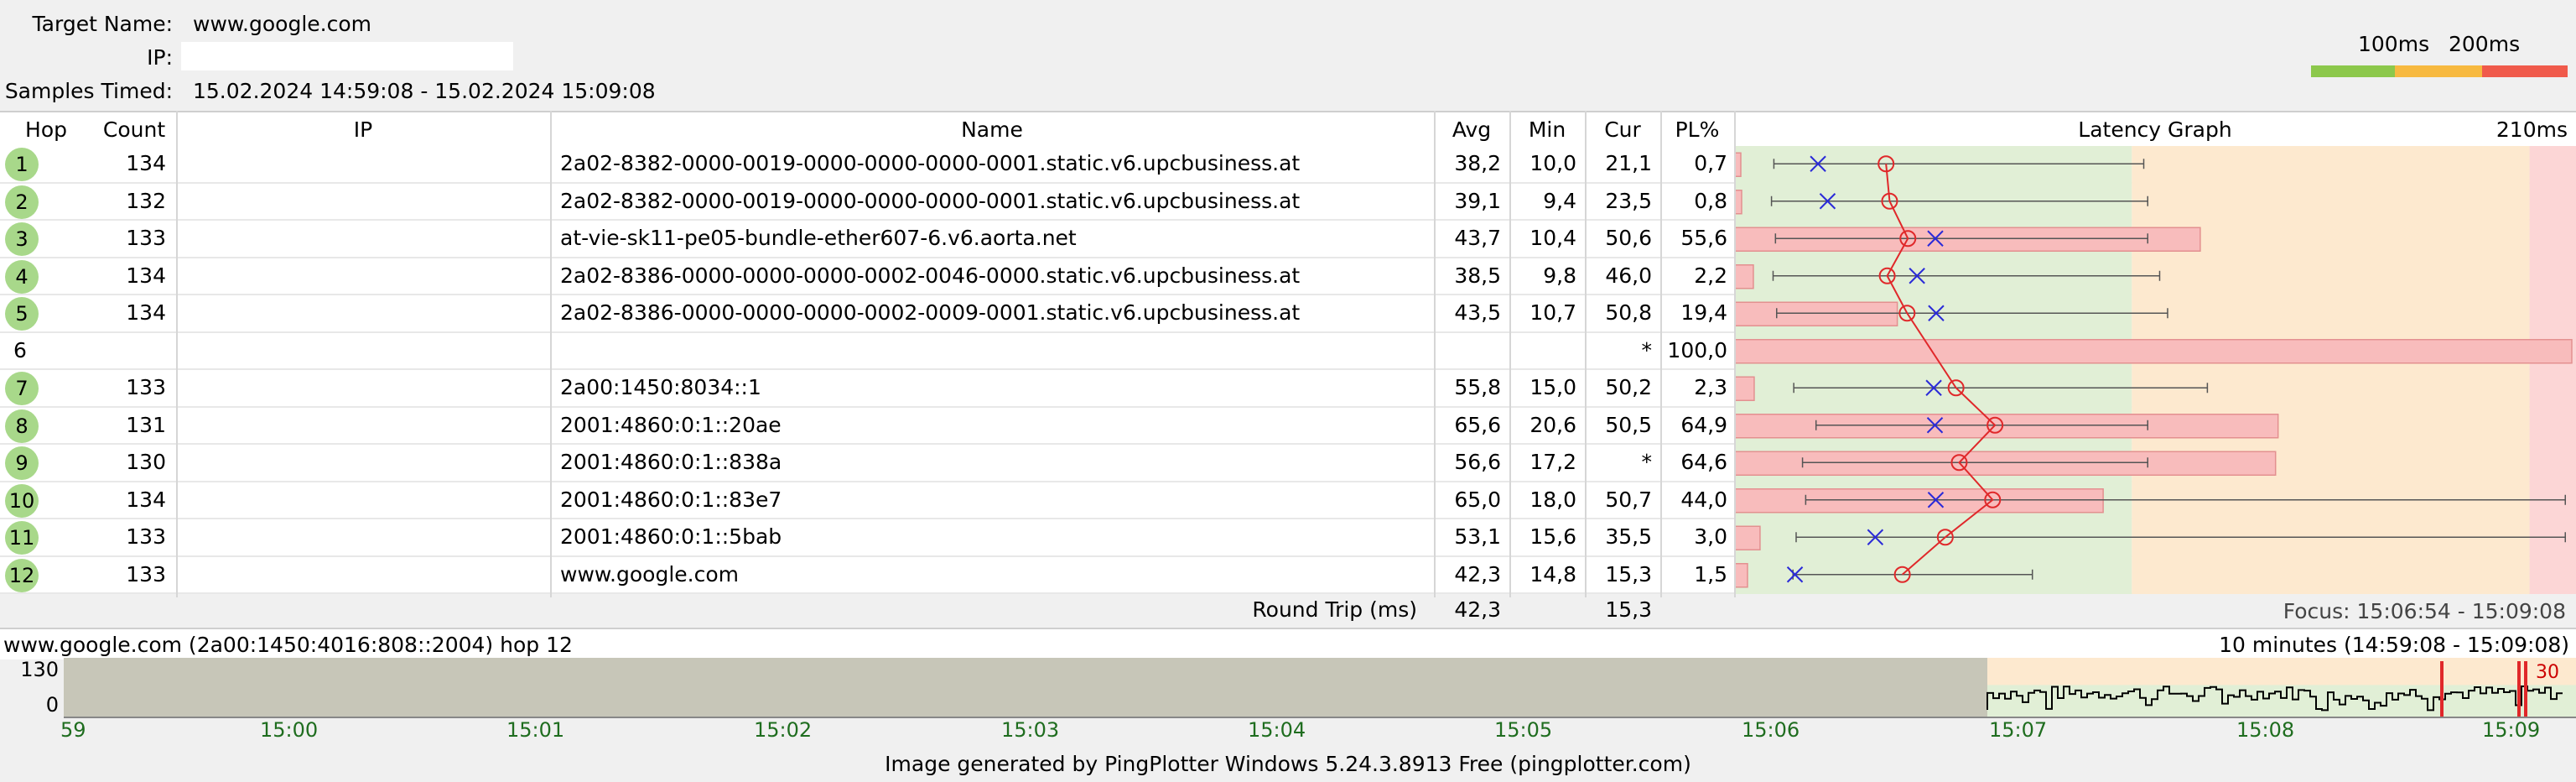 Image resolution: width=2576 pixels, height=782 pixels. Describe the element at coordinates (1030, 730) in the screenshot. I see `timeline-x-tick: 15:03` at that location.